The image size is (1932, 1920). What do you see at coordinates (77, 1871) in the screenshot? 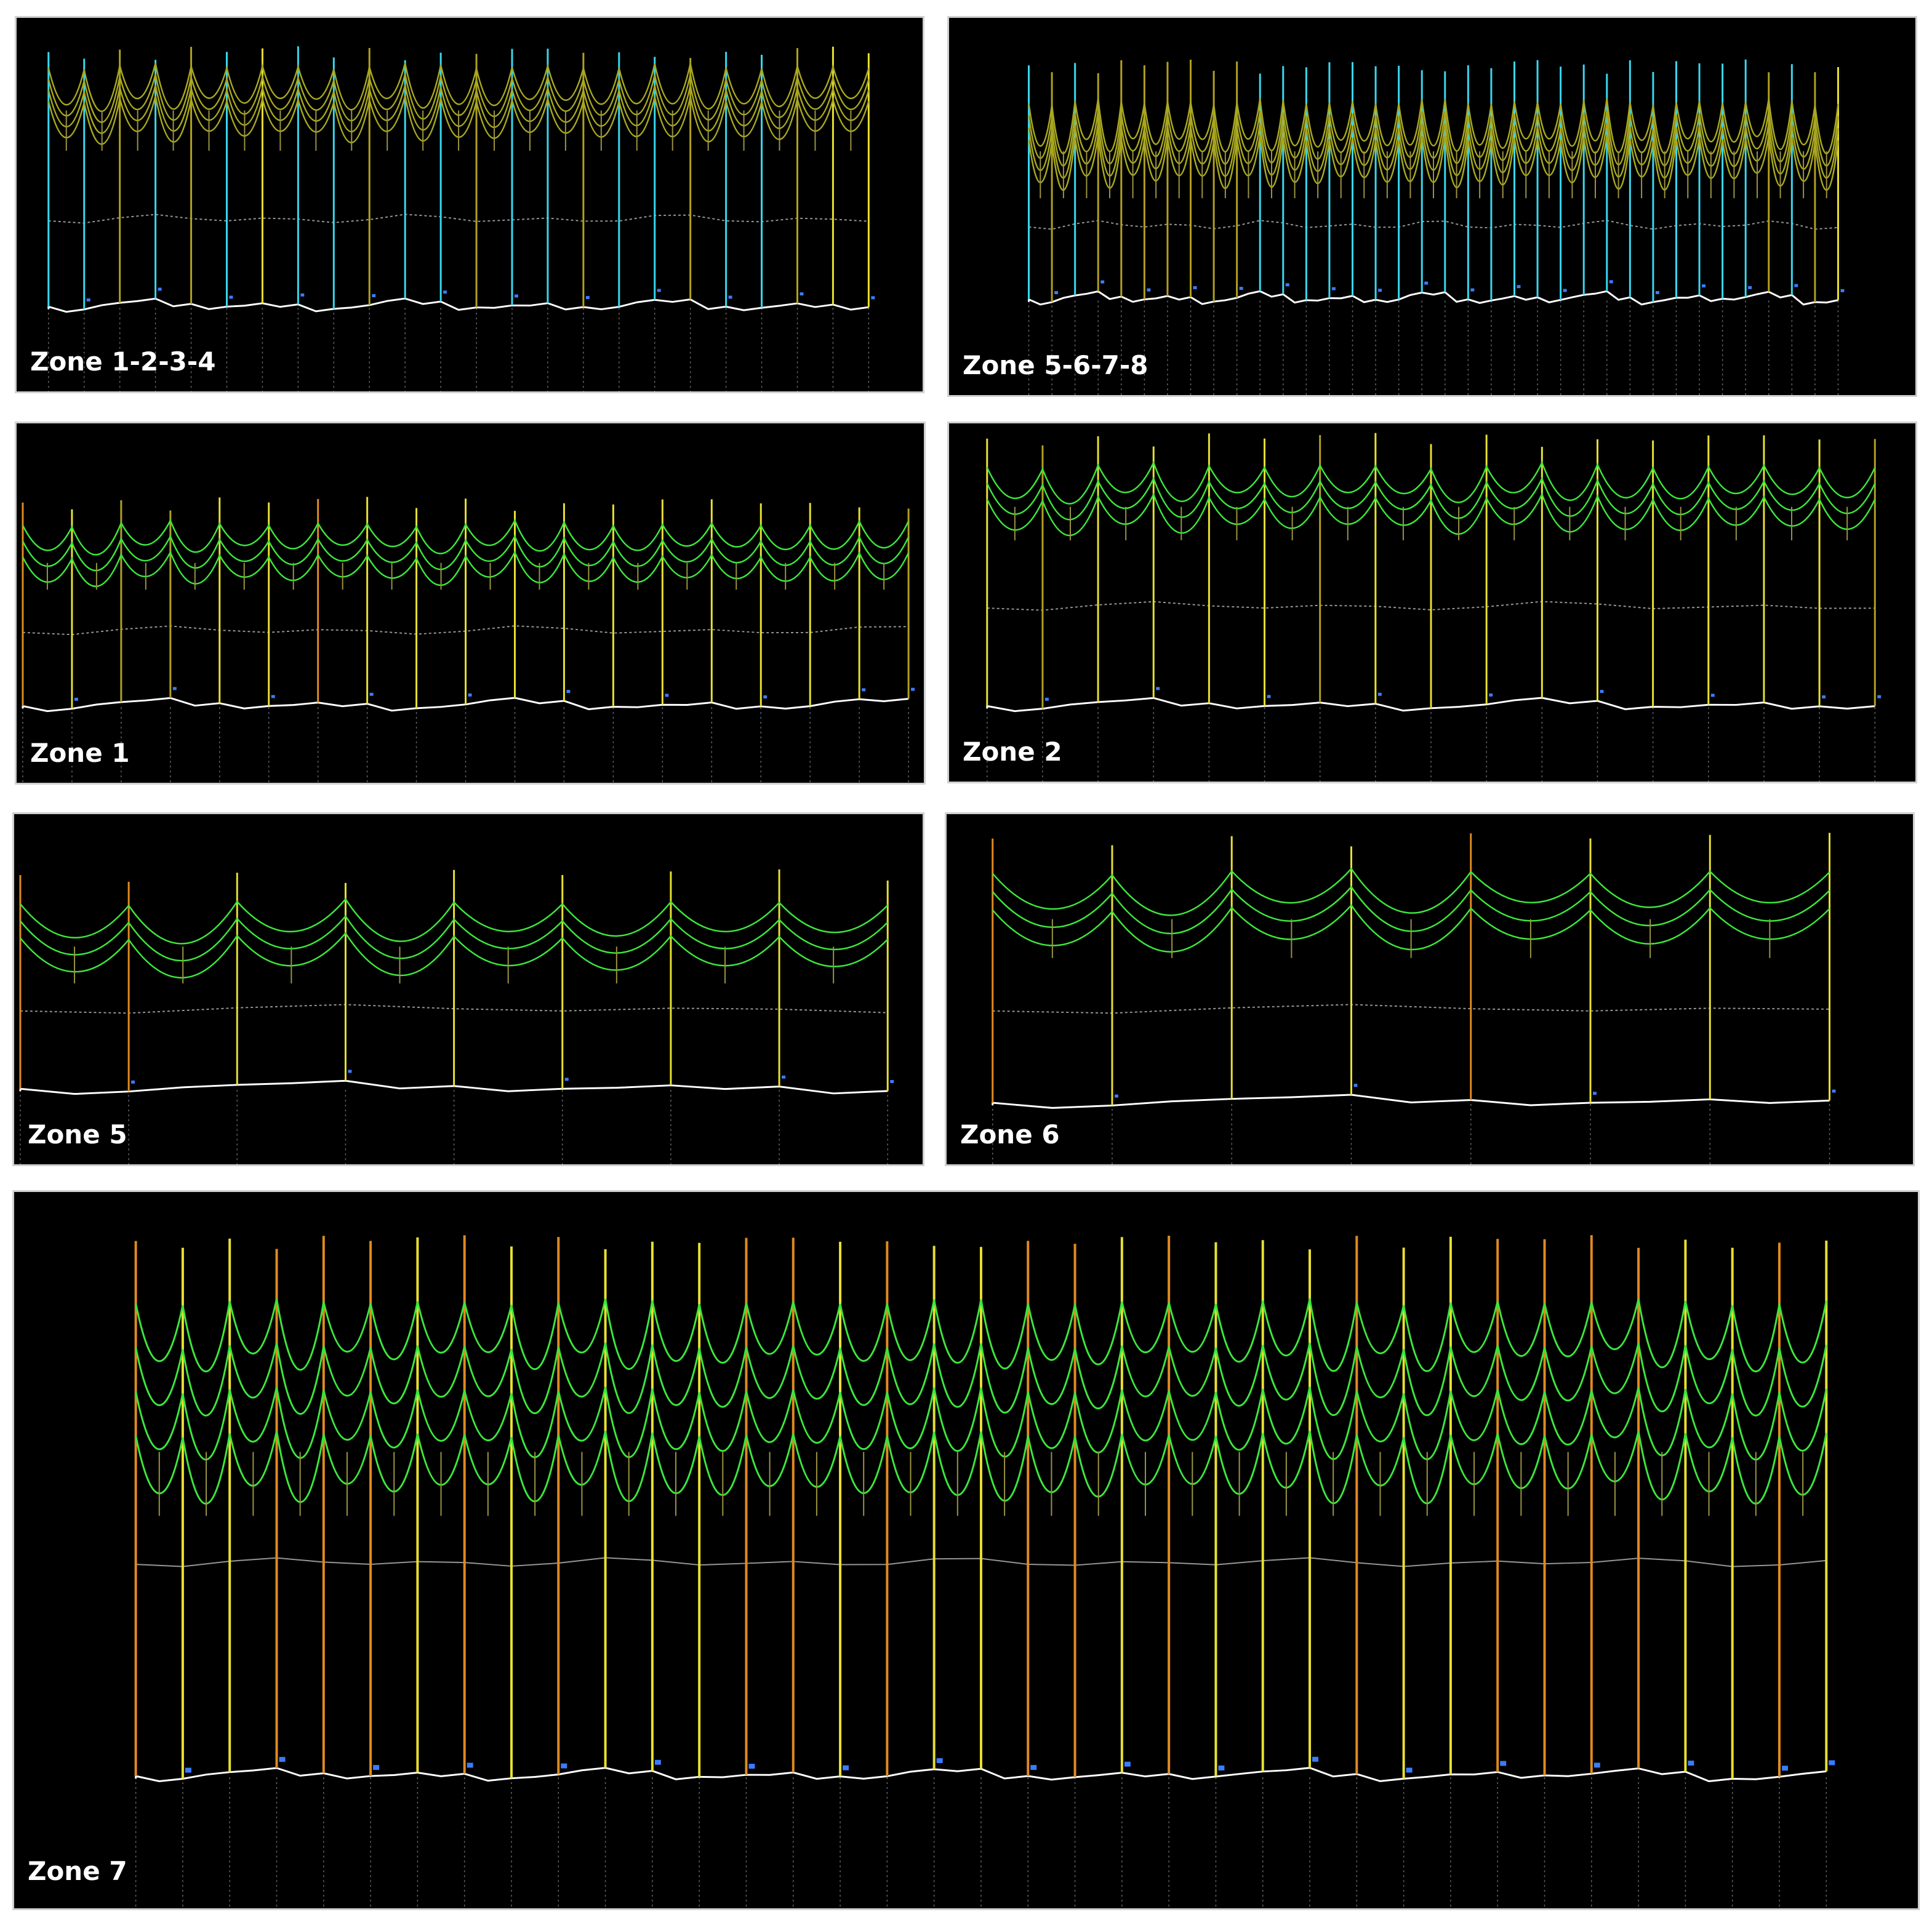
I see `zone-label: Zone 7` at bounding box center [77, 1871].